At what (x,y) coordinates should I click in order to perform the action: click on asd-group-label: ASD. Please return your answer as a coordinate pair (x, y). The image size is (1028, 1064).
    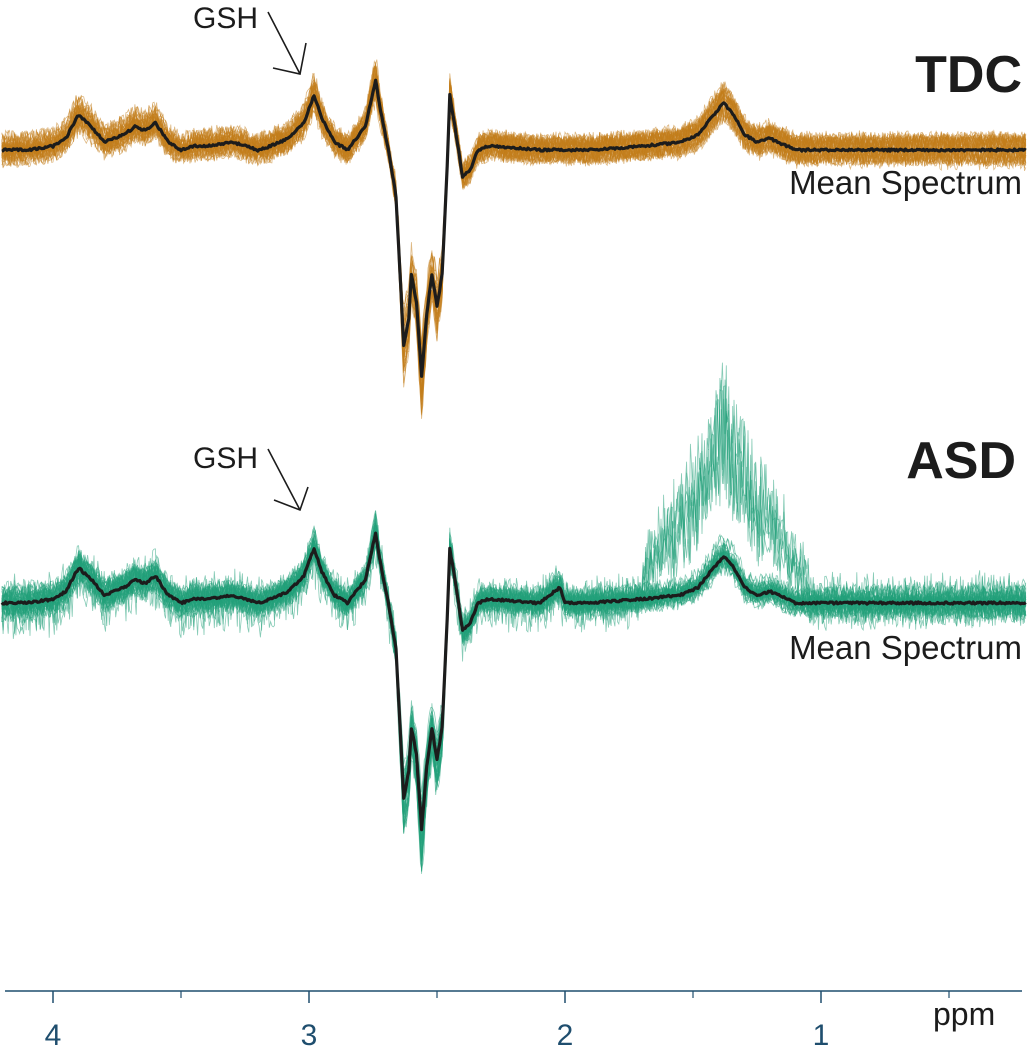
    Looking at the image, I should click on (961, 461).